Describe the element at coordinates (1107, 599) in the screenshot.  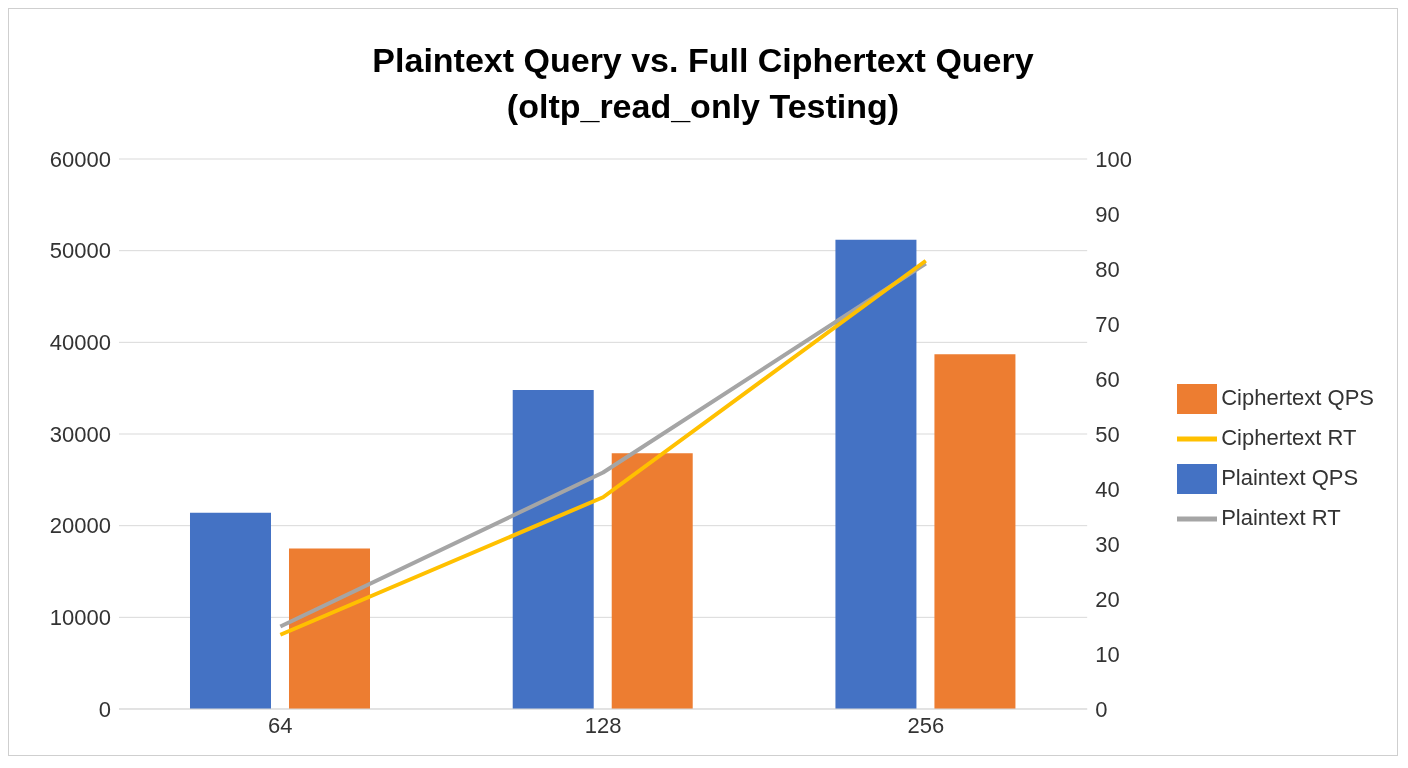
I see `y2-tick-label: 20` at that location.